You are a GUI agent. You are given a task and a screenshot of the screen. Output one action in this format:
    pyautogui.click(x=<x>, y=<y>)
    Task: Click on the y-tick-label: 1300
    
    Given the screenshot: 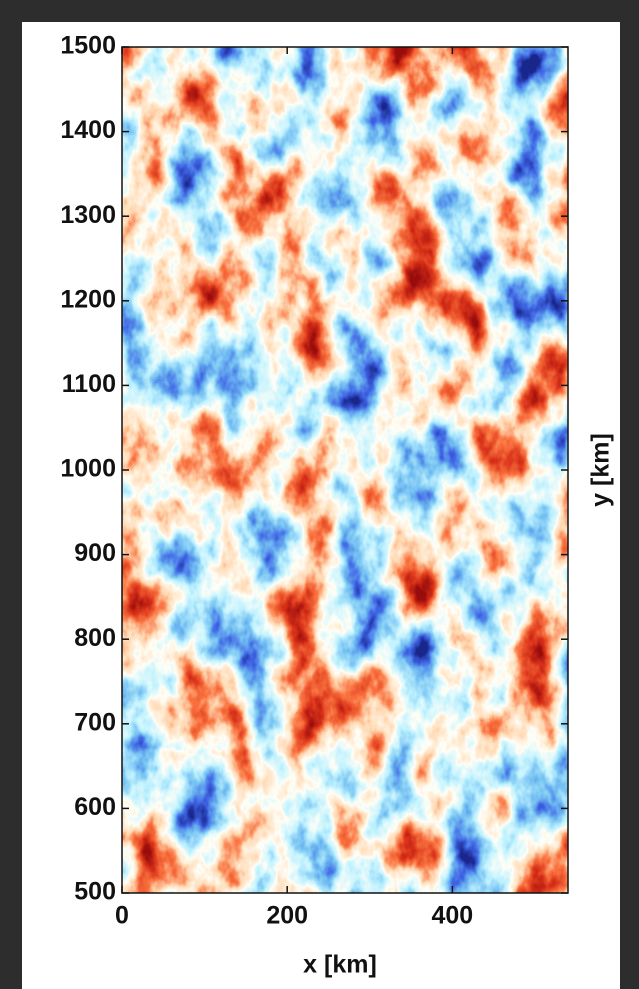 What is the action you would take?
    pyautogui.click(x=88, y=215)
    